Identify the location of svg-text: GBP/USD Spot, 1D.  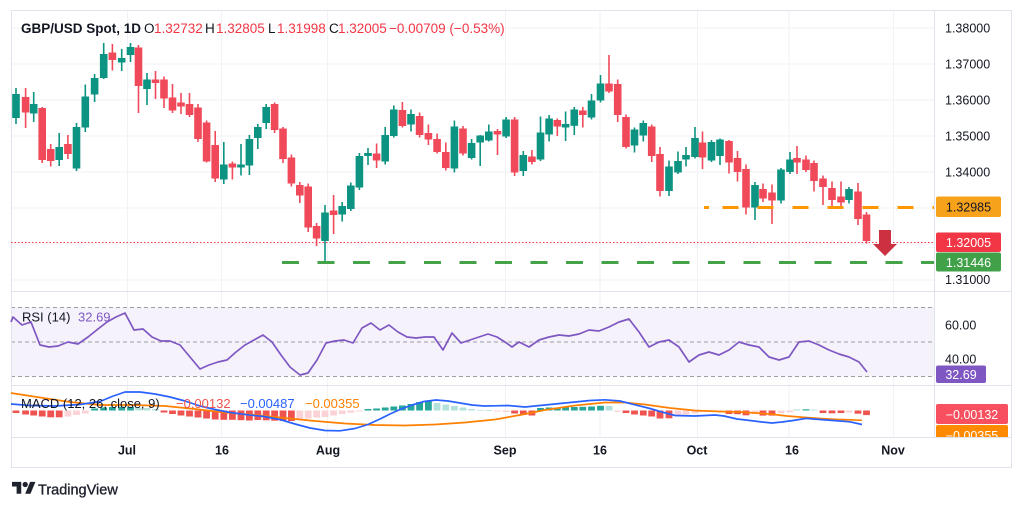
(81, 28).